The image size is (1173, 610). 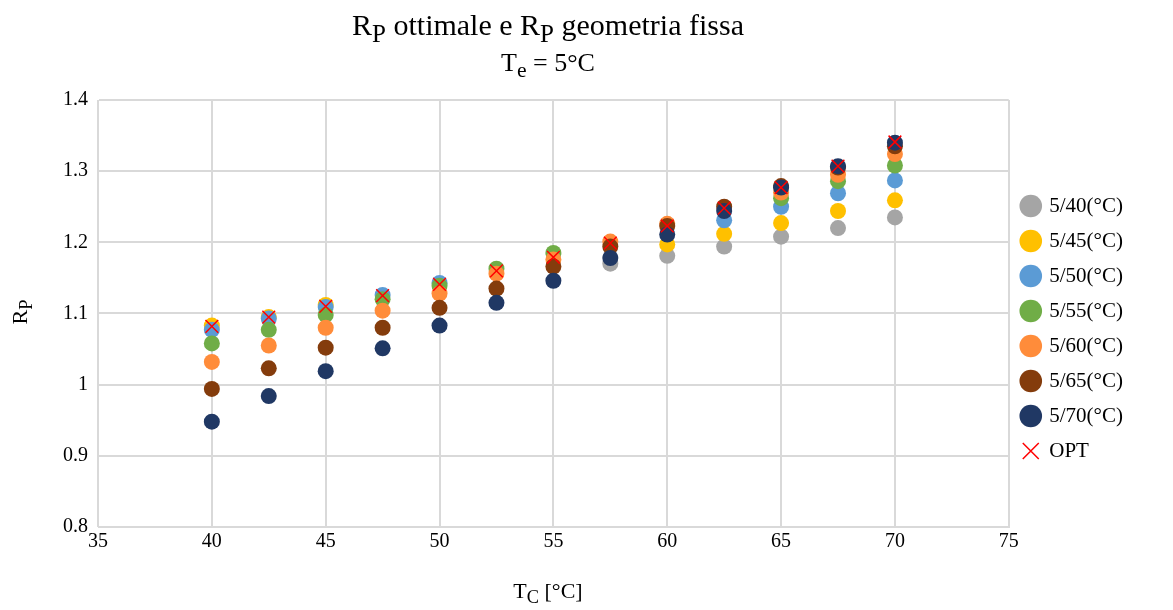 What do you see at coordinates (1086, 344) in the screenshot?
I see `legend-label: 5/60(°C)` at bounding box center [1086, 344].